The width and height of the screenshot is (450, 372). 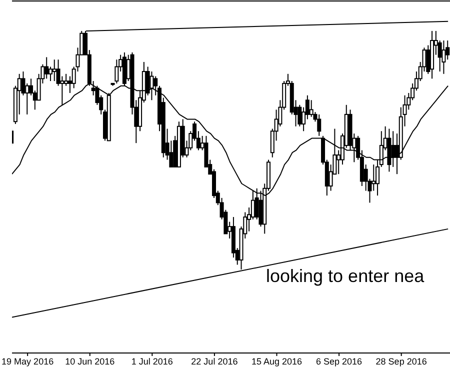 What do you see at coordinates (214, 361) in the screenshot?
I see `x-tick-label: 22 Jul 2016` at bounding box center [214, 361].